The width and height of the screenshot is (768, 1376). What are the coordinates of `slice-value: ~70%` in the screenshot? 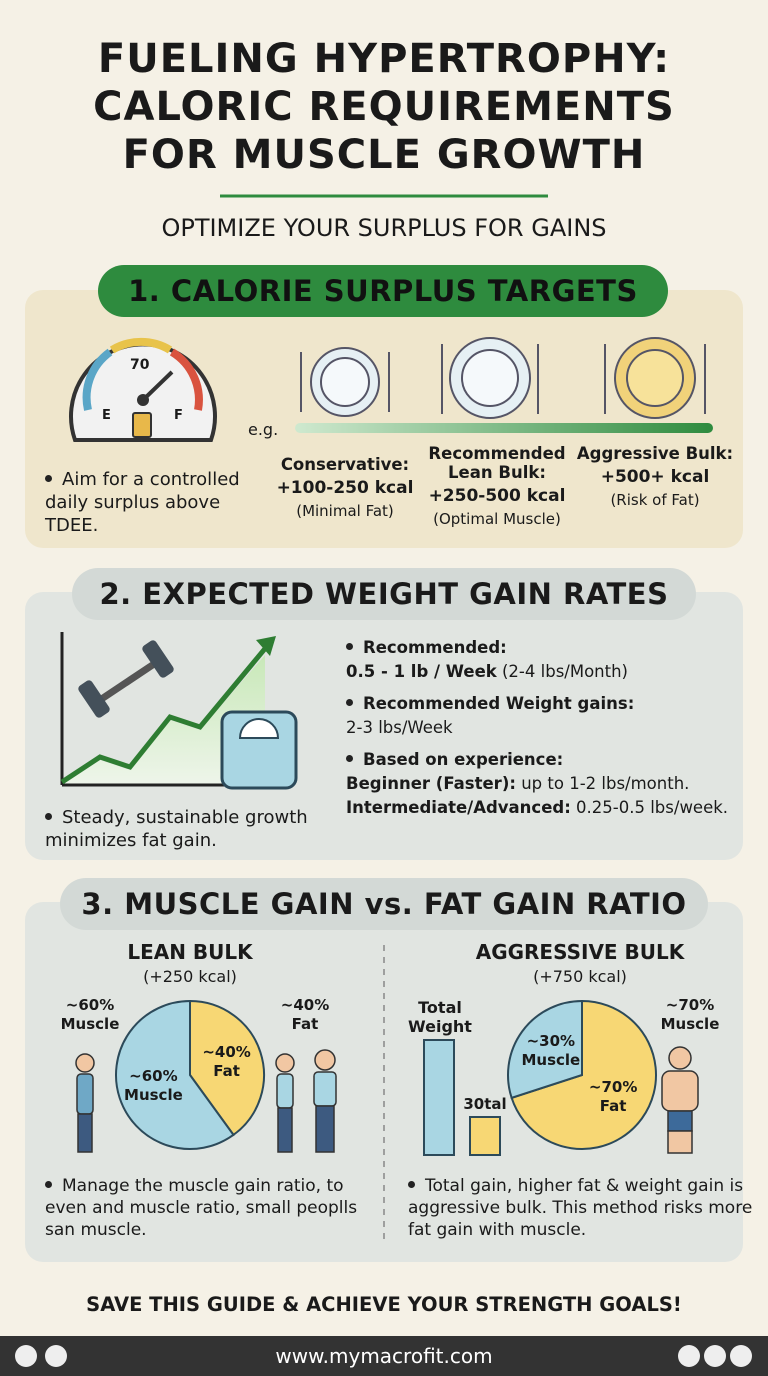 It's located at (613, 1086).